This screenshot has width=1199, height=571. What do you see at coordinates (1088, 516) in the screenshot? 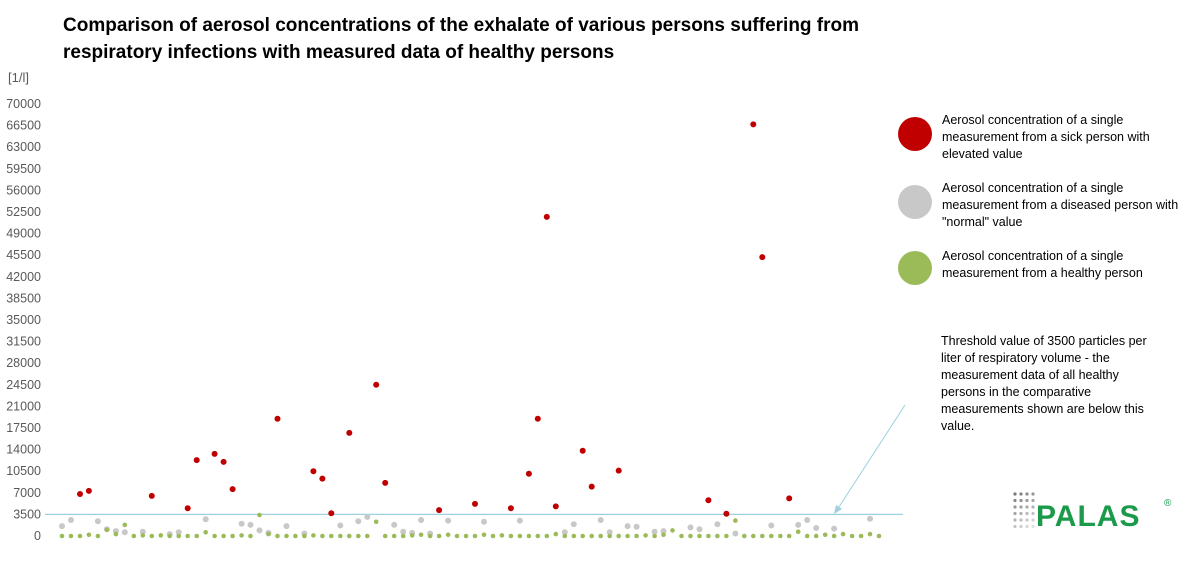
I see `logo-text: PALAS` at bounding box center [1088, 516].